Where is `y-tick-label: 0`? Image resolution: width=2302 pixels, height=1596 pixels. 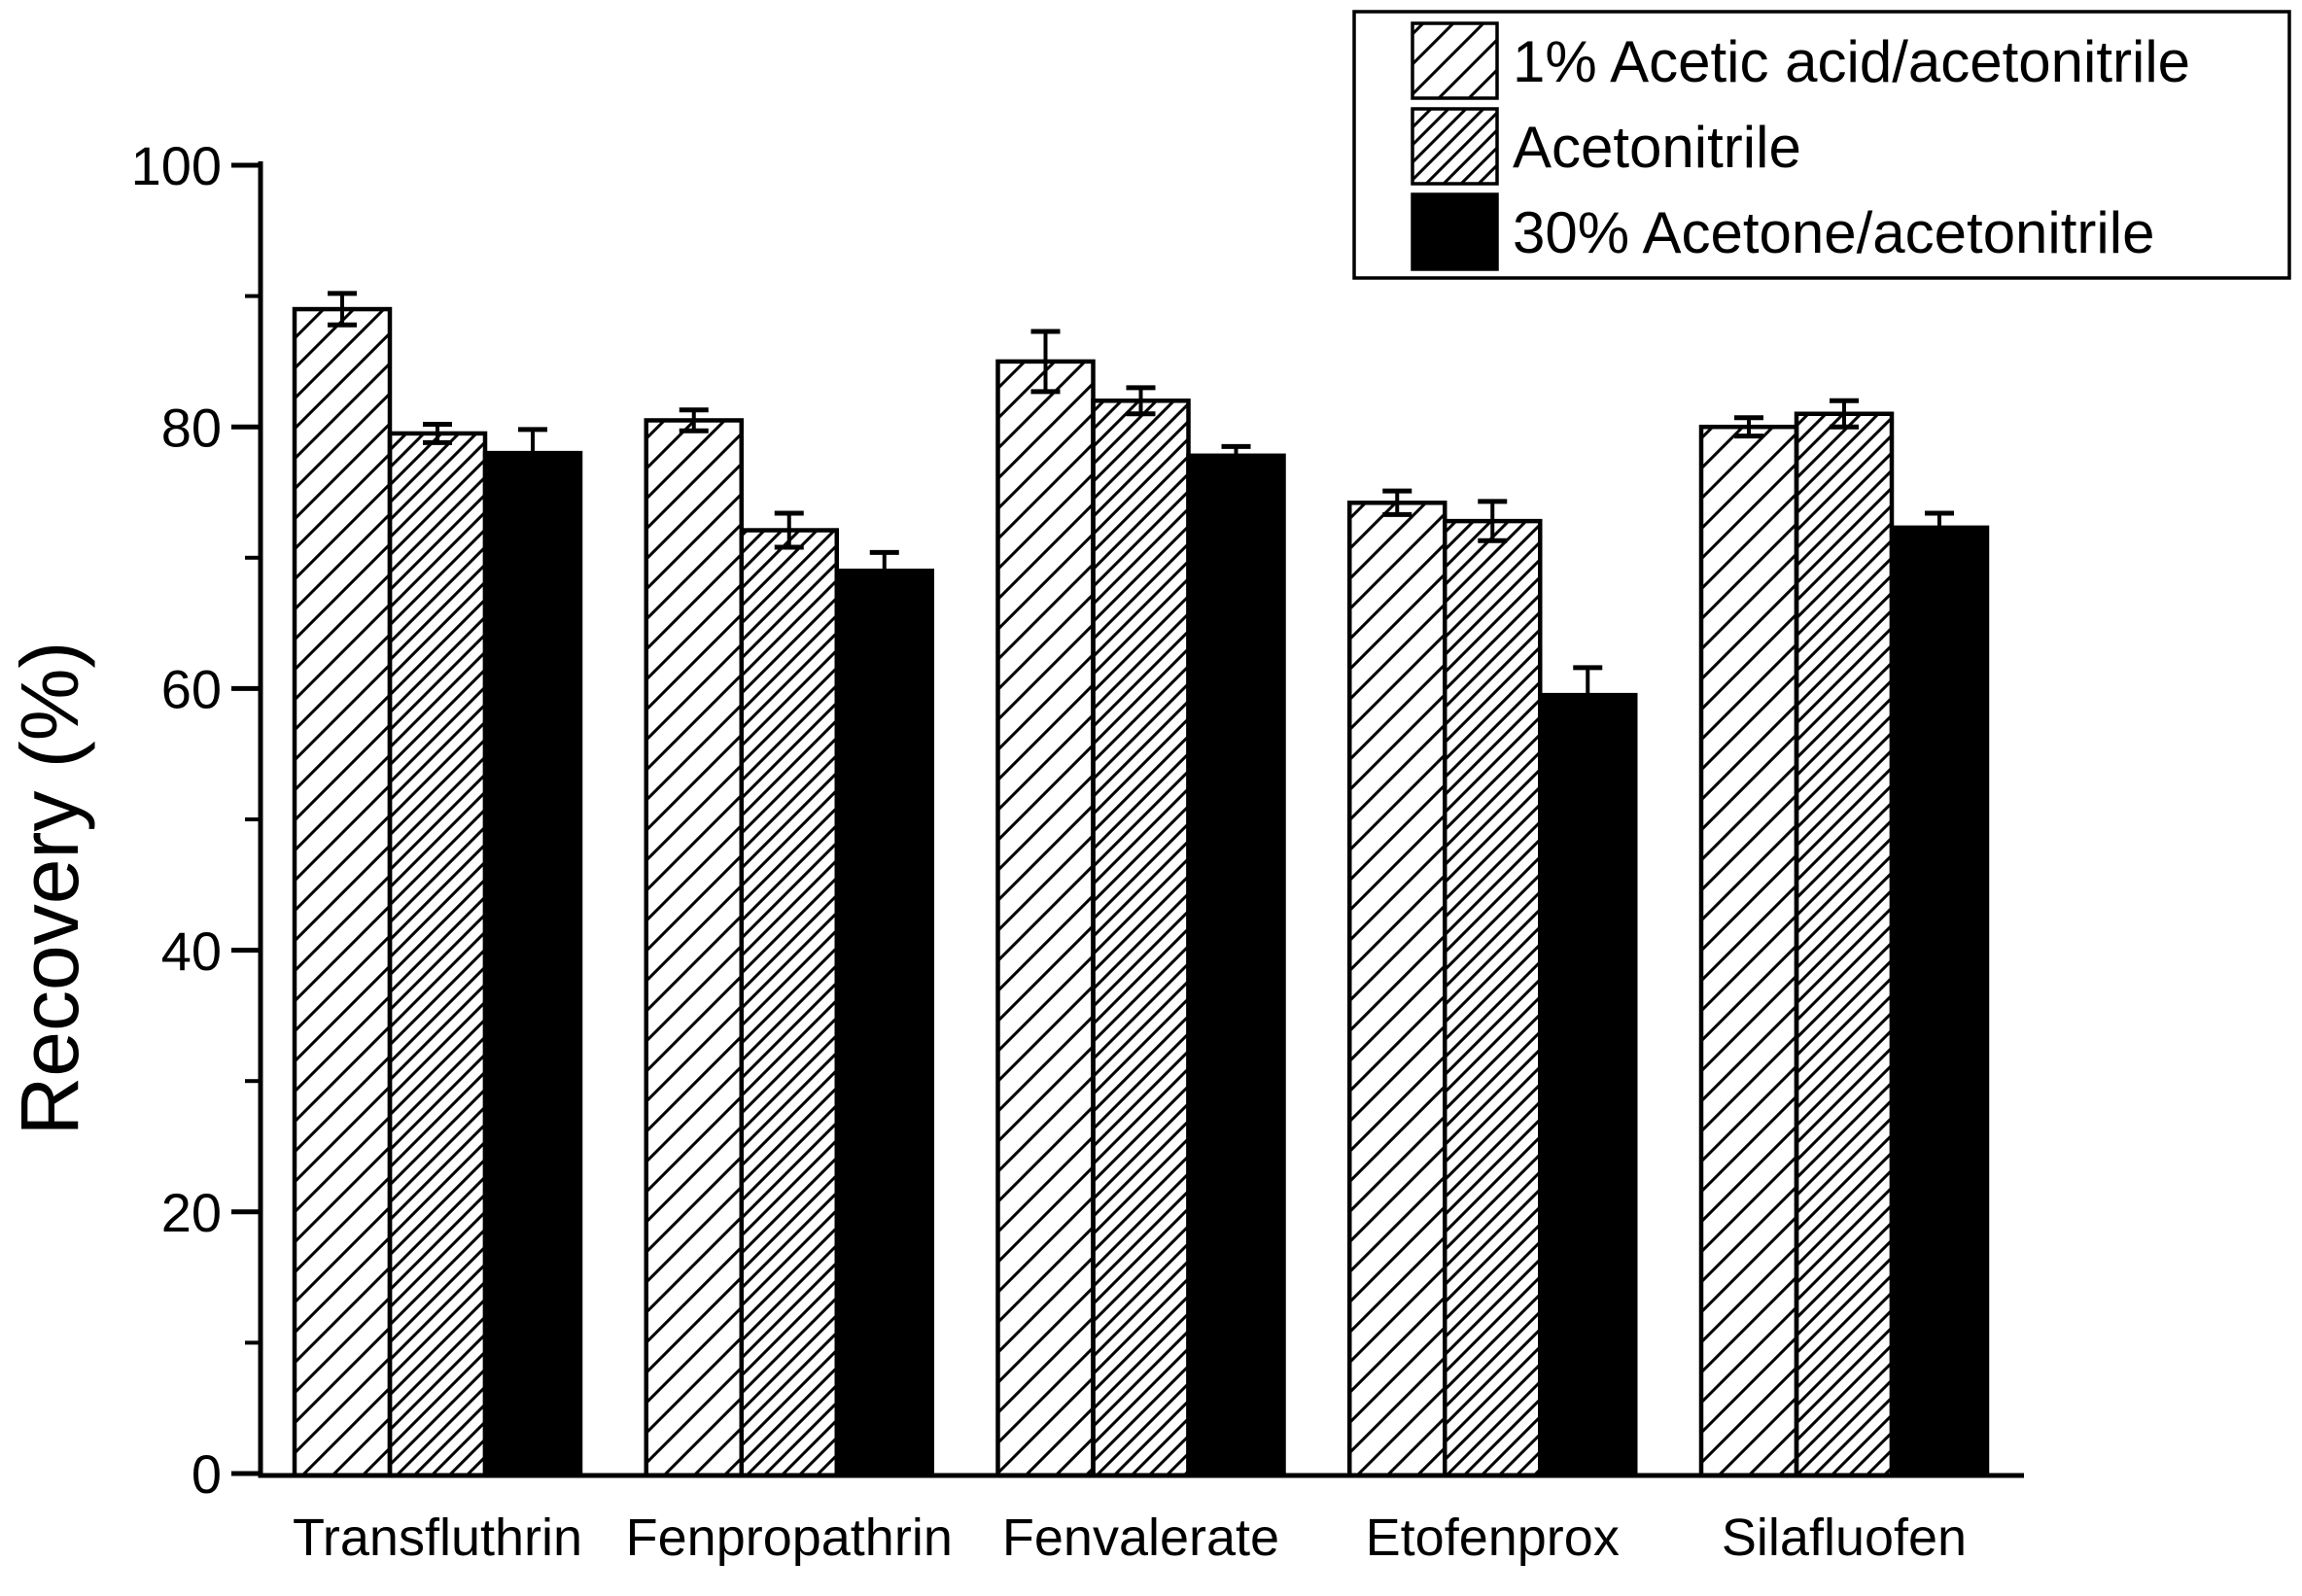
y-tick-label: 0 is located at coordinates (207, 1474).